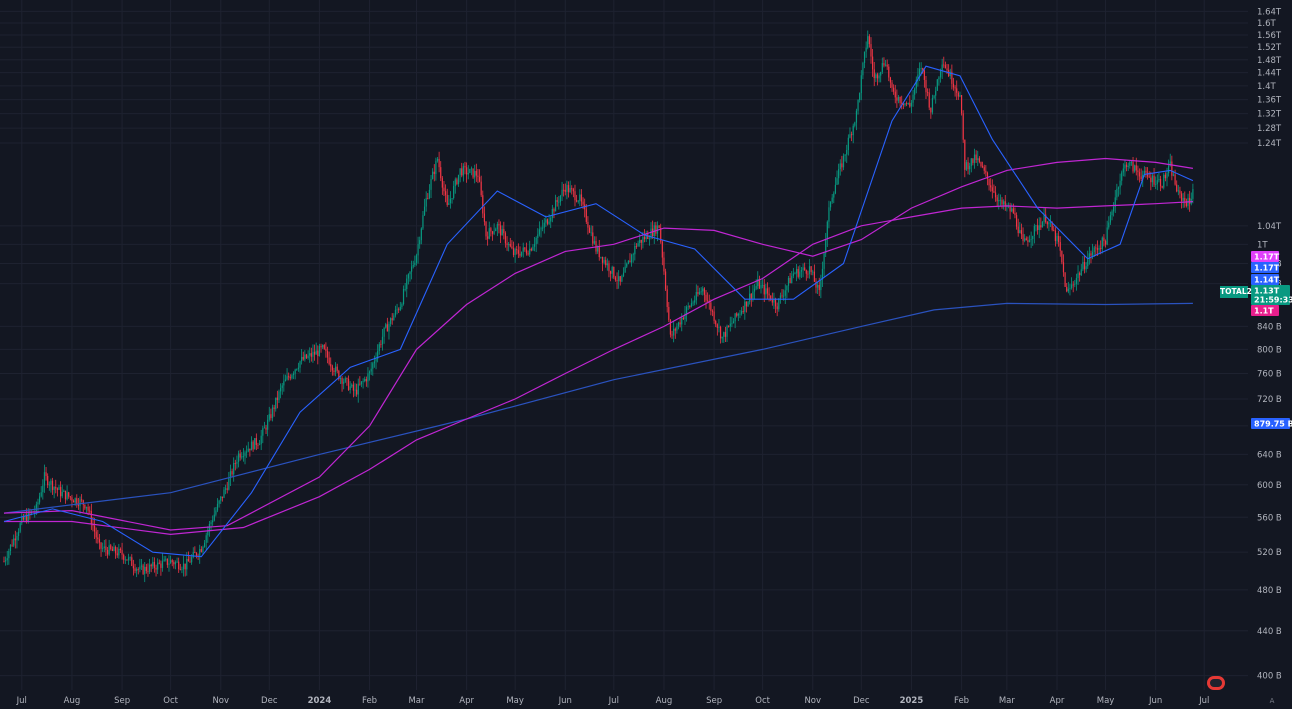 Image resolution: width=1292 pixels, height=709 pixels. What do you see at coordinates (1216, 683) in the screenshot?
I see `tradingview-logo-icon` at bounding box center [1216, 683].